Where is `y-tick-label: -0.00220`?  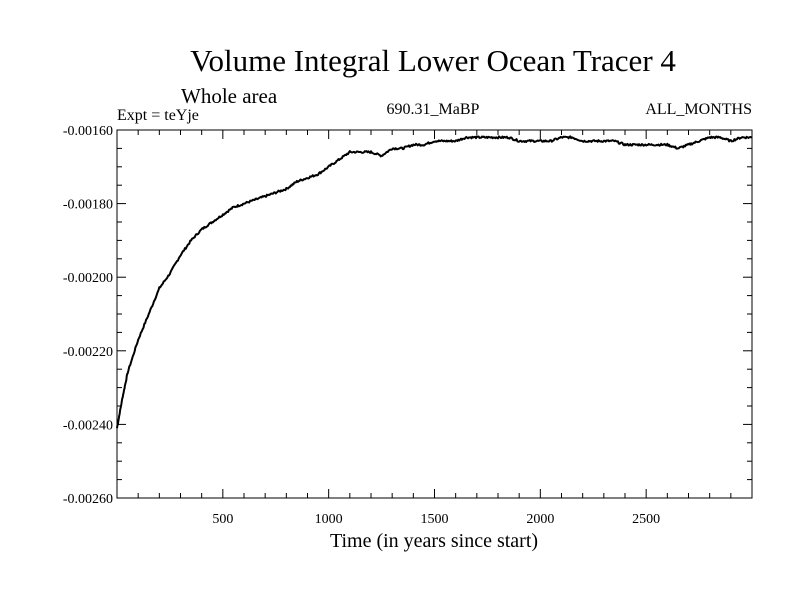
y-tick-label: -0.00220 is located at coordinates (88, 352).